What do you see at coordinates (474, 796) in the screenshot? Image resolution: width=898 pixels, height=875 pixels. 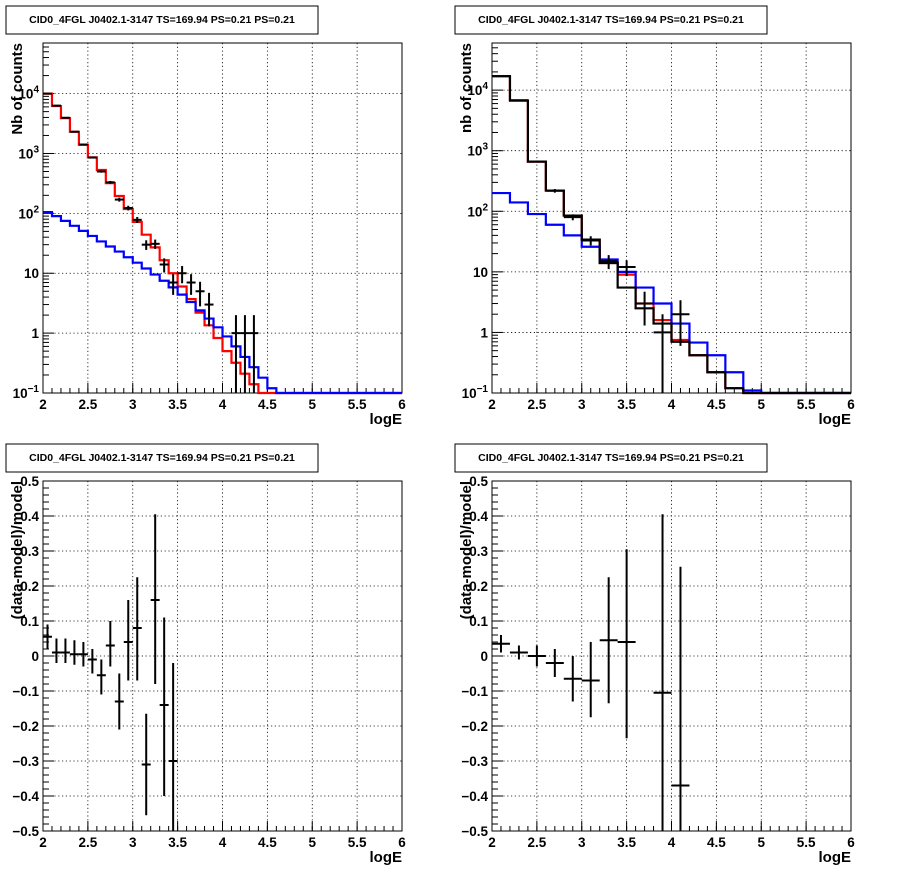 I see `y-tick-label: −0.4` at bounding box center [474, 796].